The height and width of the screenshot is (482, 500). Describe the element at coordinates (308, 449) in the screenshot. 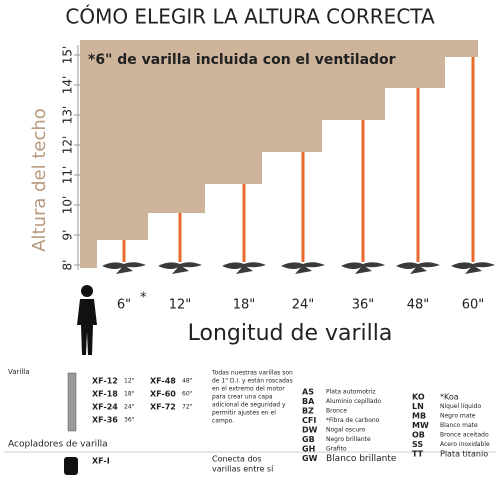

I see `finish-code: GH` at that location.